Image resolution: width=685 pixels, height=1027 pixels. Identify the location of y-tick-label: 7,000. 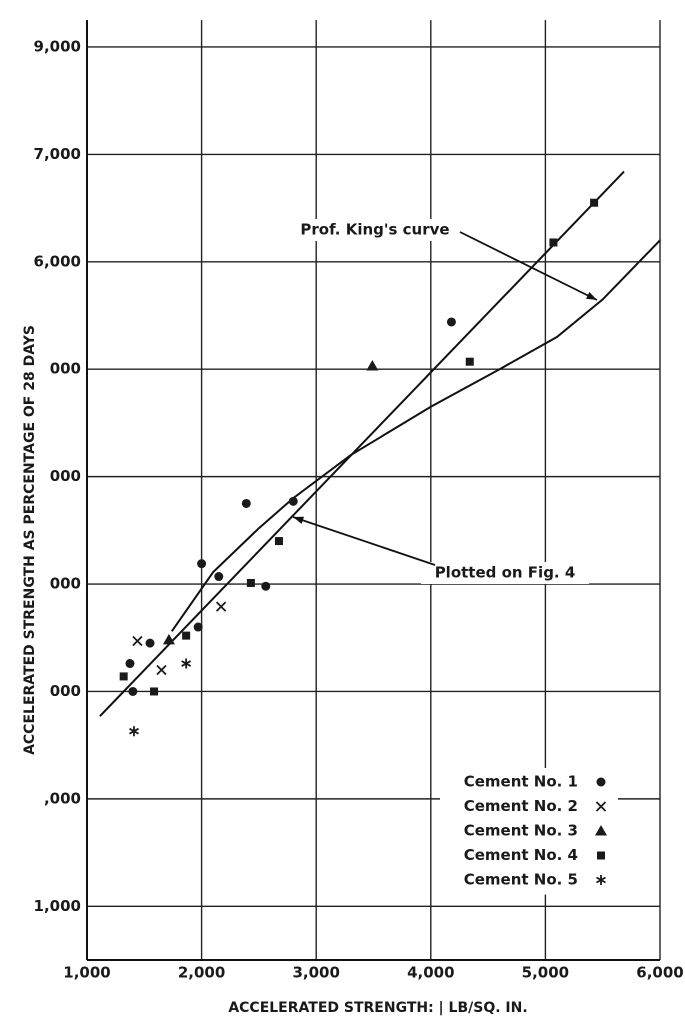
(57, 154).